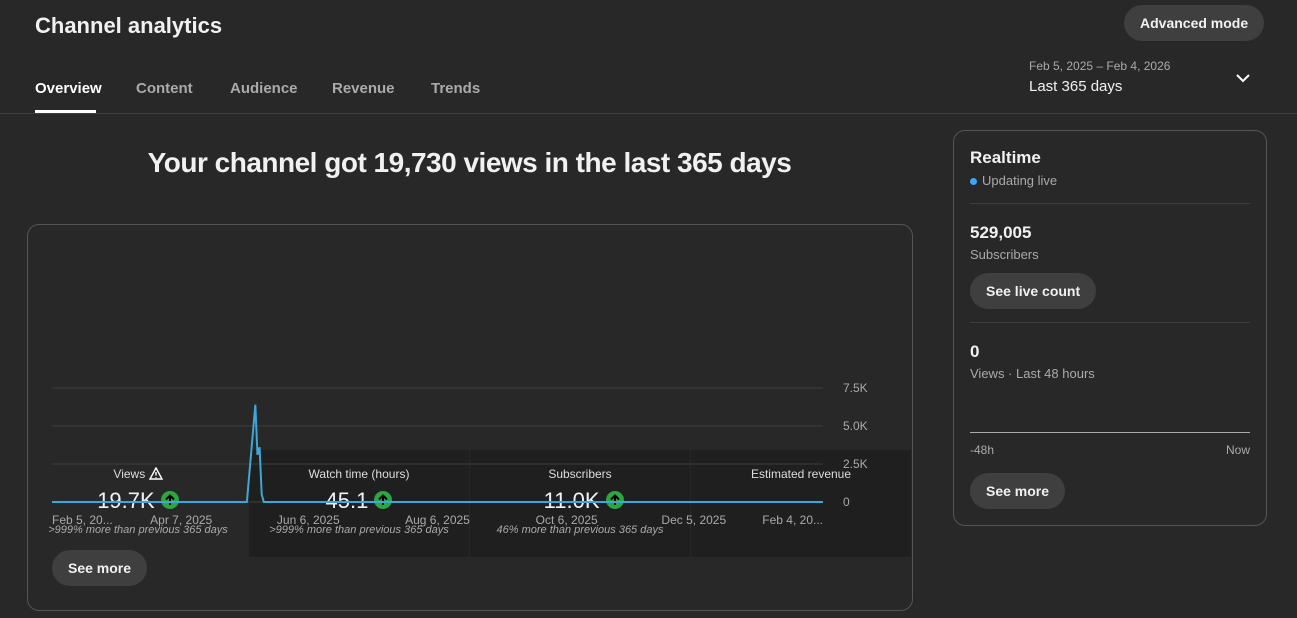 The width and height of the screenshot is (1297, 618). Describe the element at coordinates (138, 501) in the screenshot. I see `metric-value: 19.7K` at that location.